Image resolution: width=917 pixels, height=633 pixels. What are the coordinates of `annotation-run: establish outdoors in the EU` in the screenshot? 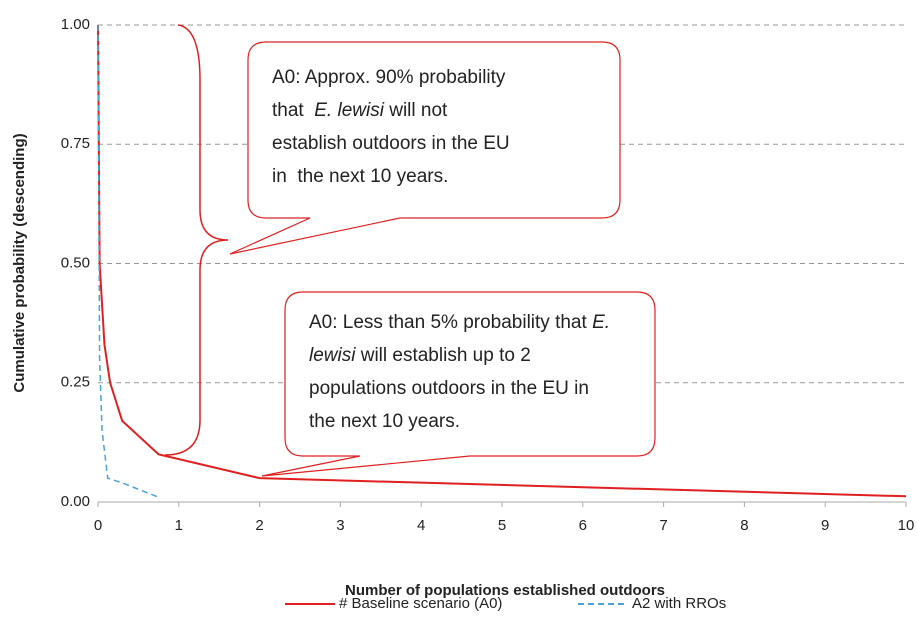 It's located at (391, 143).